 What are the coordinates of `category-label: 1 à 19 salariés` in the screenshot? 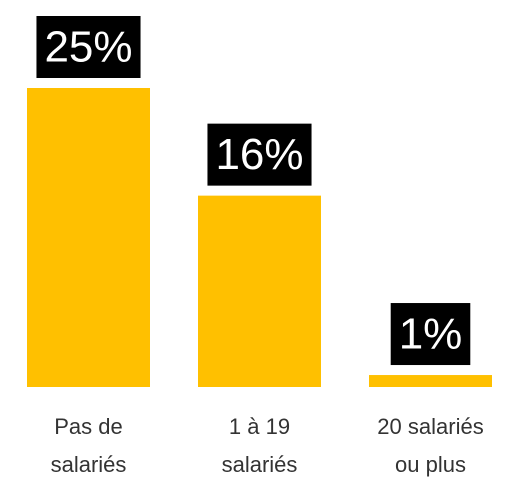 It's located at (259, 445).